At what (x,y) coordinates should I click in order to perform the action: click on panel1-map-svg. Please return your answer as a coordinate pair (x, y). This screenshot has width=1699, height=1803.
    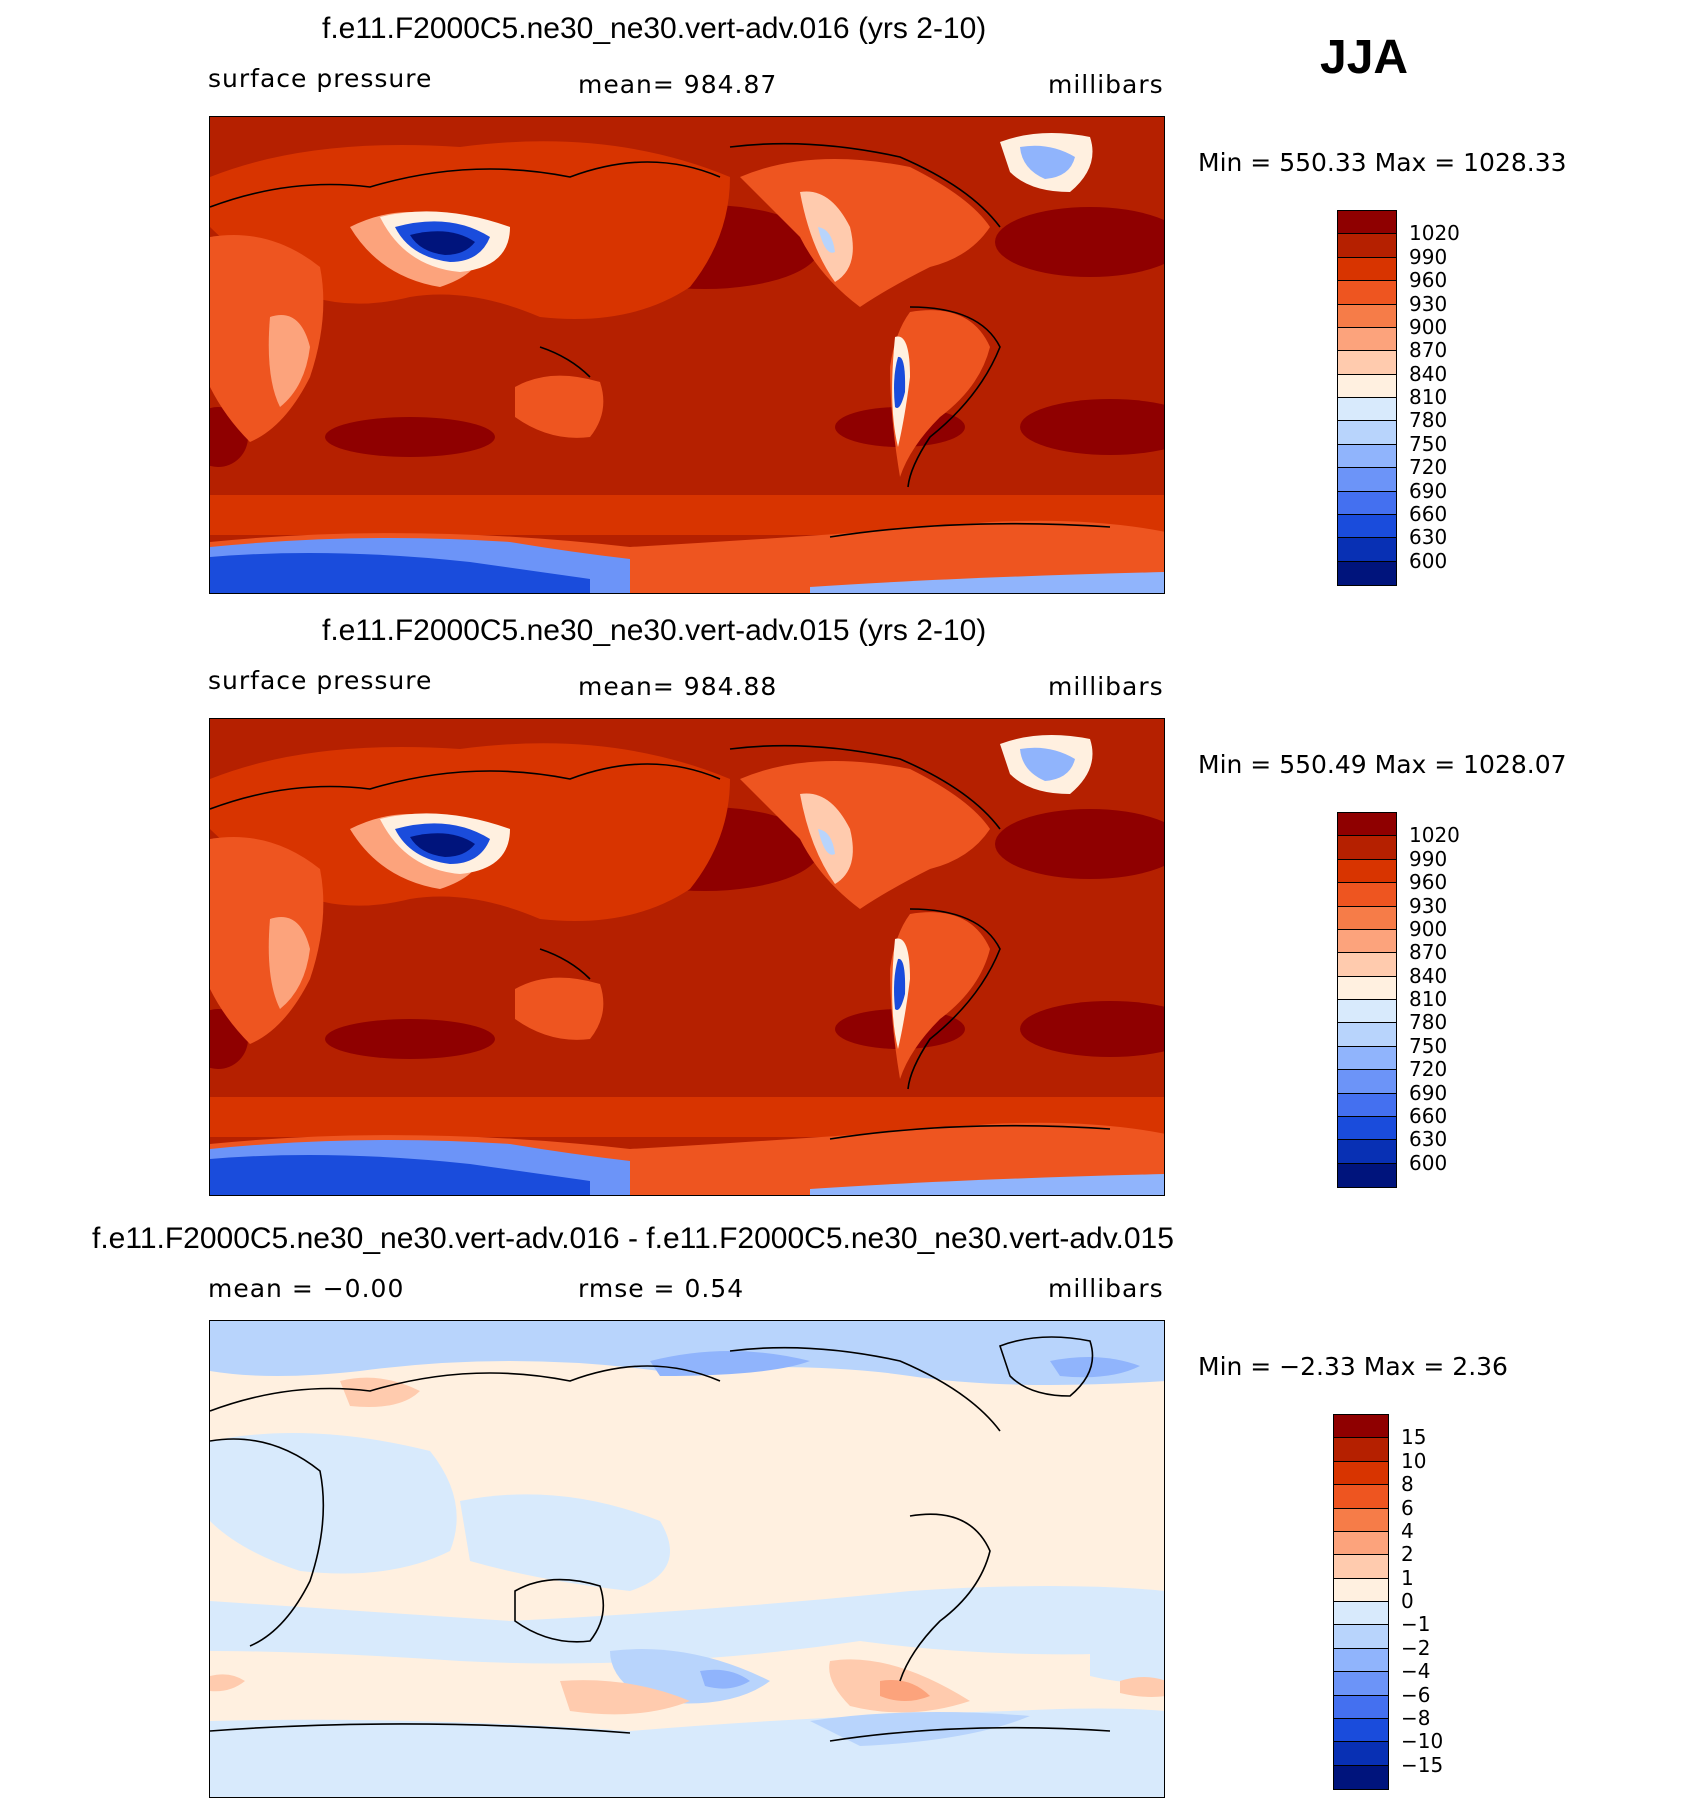
    Looking at the image, I should click on (687, 355).